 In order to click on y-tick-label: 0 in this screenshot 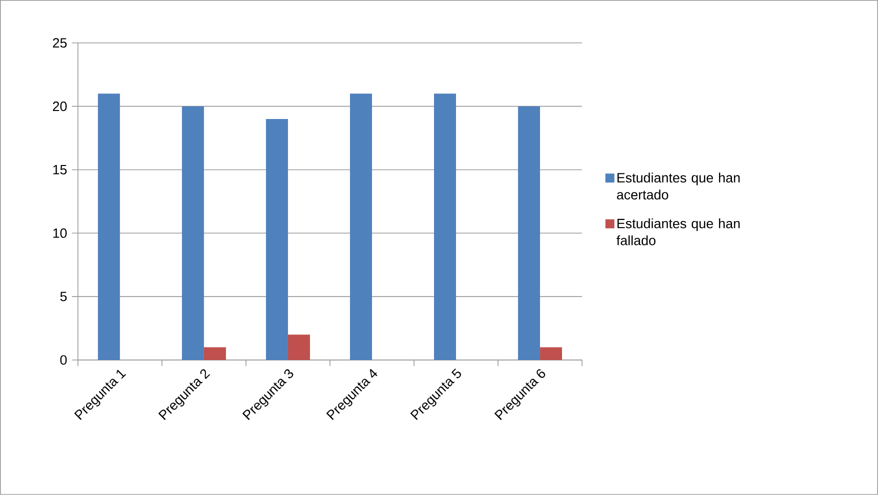, I will do `click(63, 360)`.